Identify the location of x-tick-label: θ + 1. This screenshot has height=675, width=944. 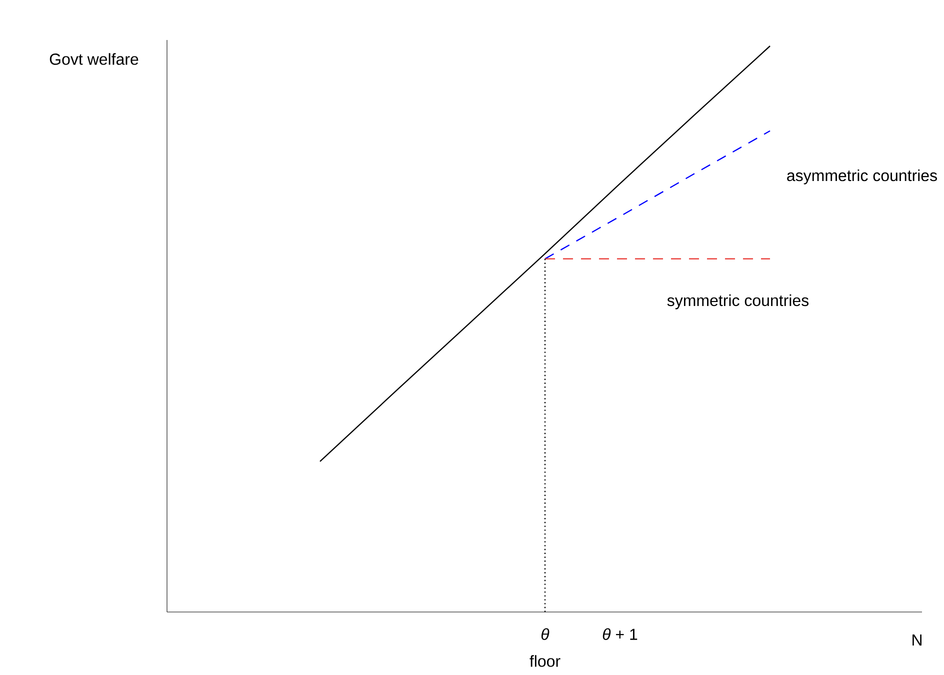
(620, 634).